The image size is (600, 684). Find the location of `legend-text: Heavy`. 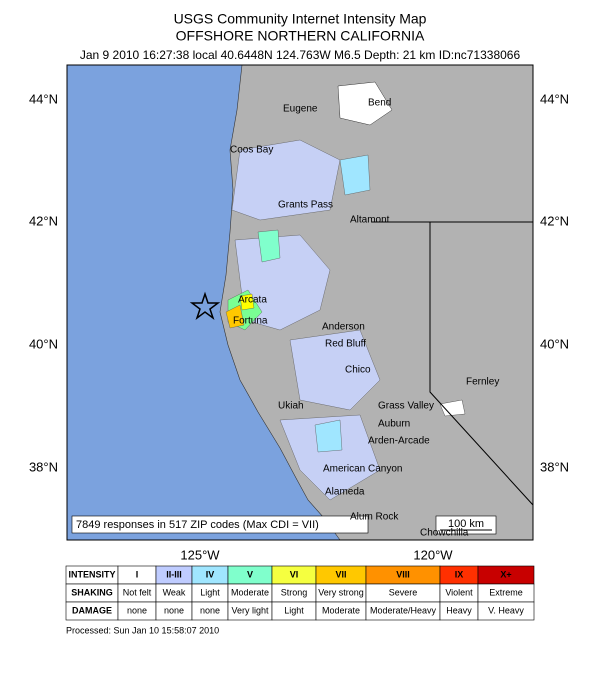

legend-text: Heavy is located at coordinates (459, 610).